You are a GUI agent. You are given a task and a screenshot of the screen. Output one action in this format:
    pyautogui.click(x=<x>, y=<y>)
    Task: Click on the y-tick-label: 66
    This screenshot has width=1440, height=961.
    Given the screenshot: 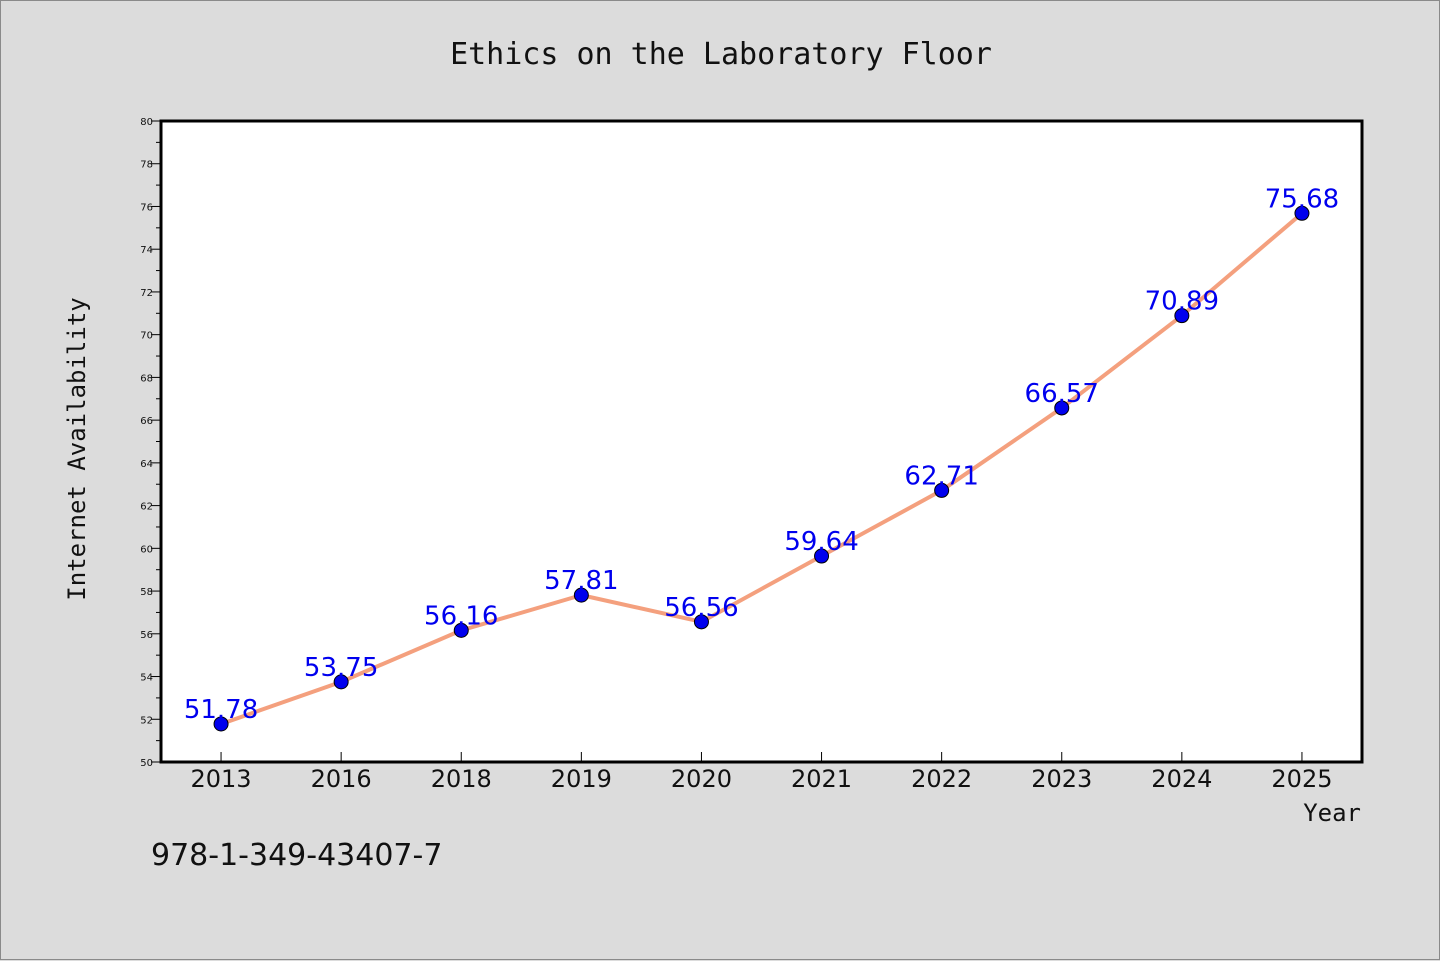 What is the action you would take?
    pyautogui.click(x=146, y=421)
    